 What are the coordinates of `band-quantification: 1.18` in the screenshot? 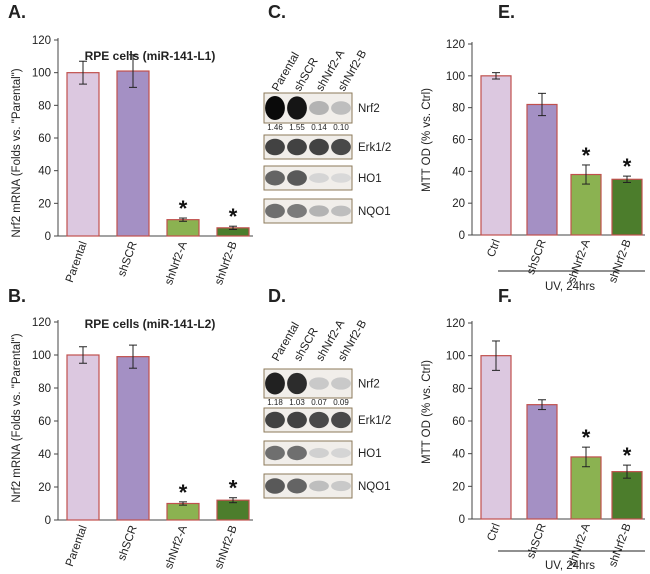 It's located at (275, 402).